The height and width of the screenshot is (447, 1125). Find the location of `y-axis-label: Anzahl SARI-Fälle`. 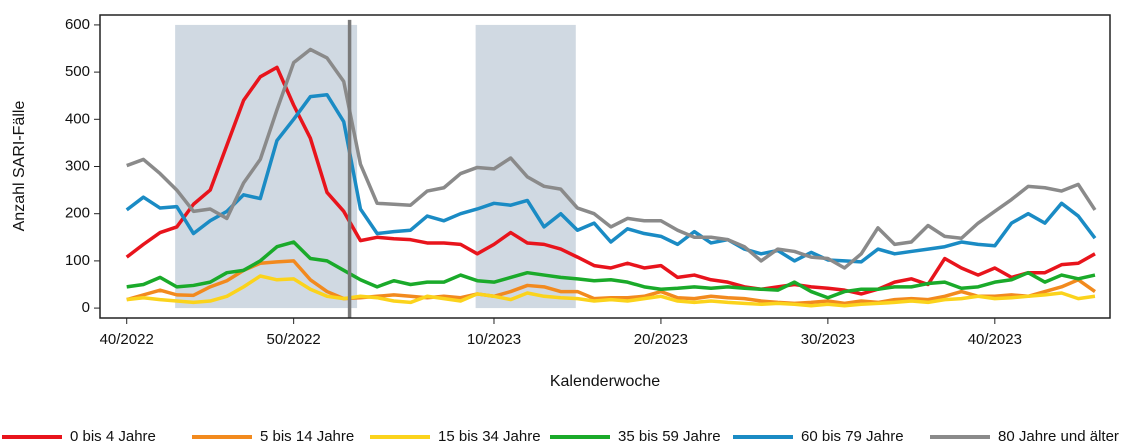

y-axis-label: Anzahl SARI-Fälle is located at coordinates (19, 166).